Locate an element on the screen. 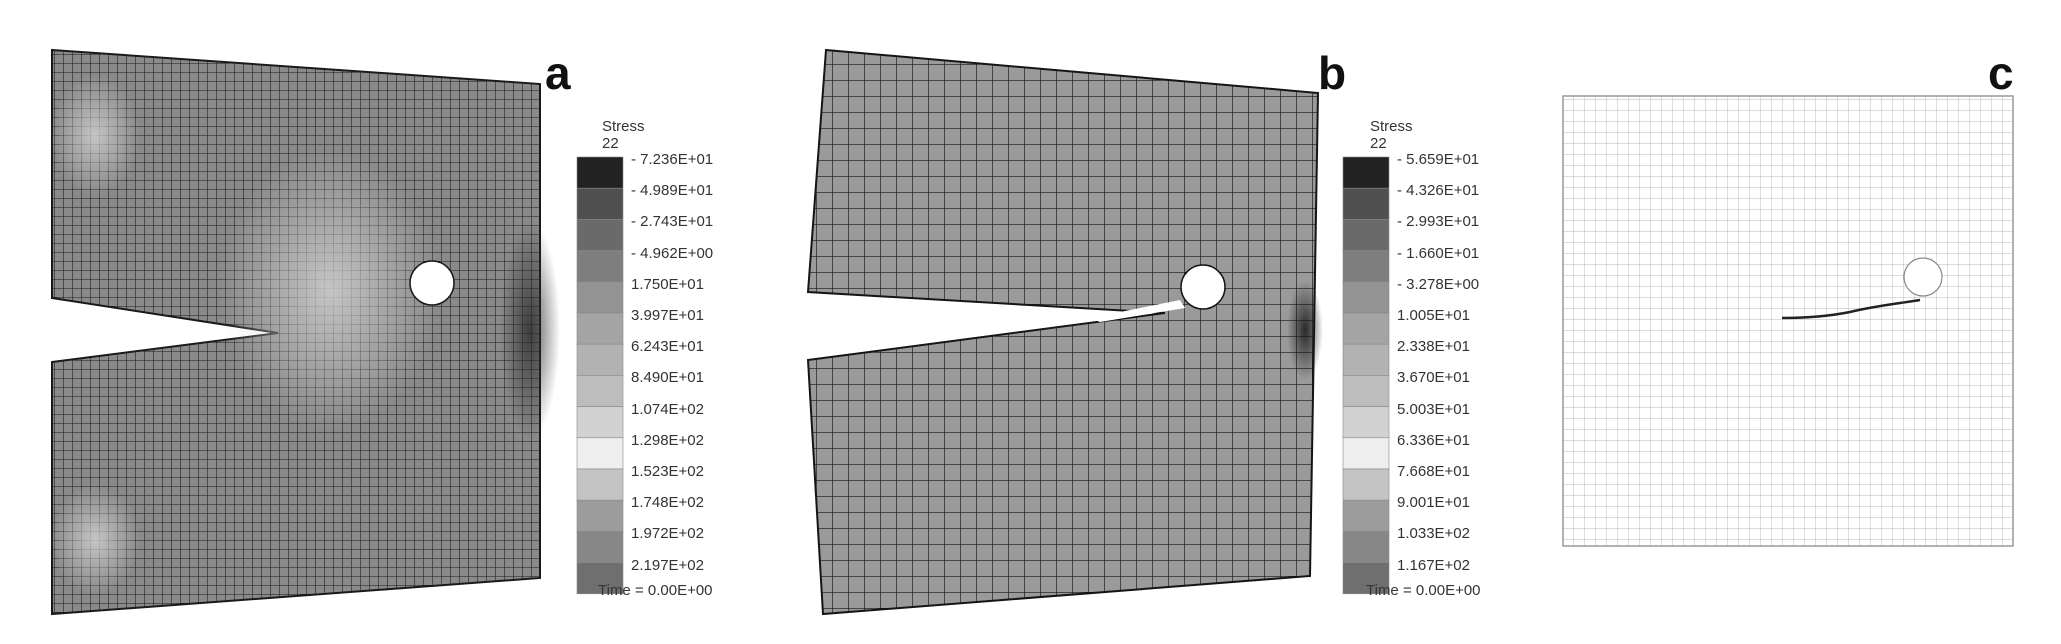 Image resolution: width=2061 pixels, height=644 pixels. panel-label-c: c is located at coordinates (2001, 73).